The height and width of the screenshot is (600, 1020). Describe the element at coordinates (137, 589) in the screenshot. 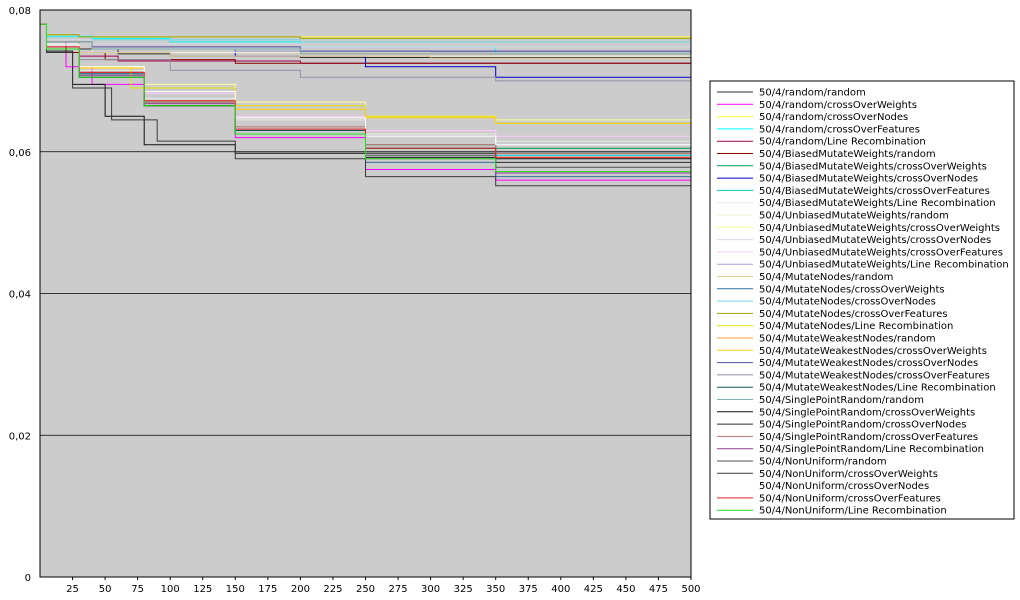

I see `x-tick-label: 75` at that location.